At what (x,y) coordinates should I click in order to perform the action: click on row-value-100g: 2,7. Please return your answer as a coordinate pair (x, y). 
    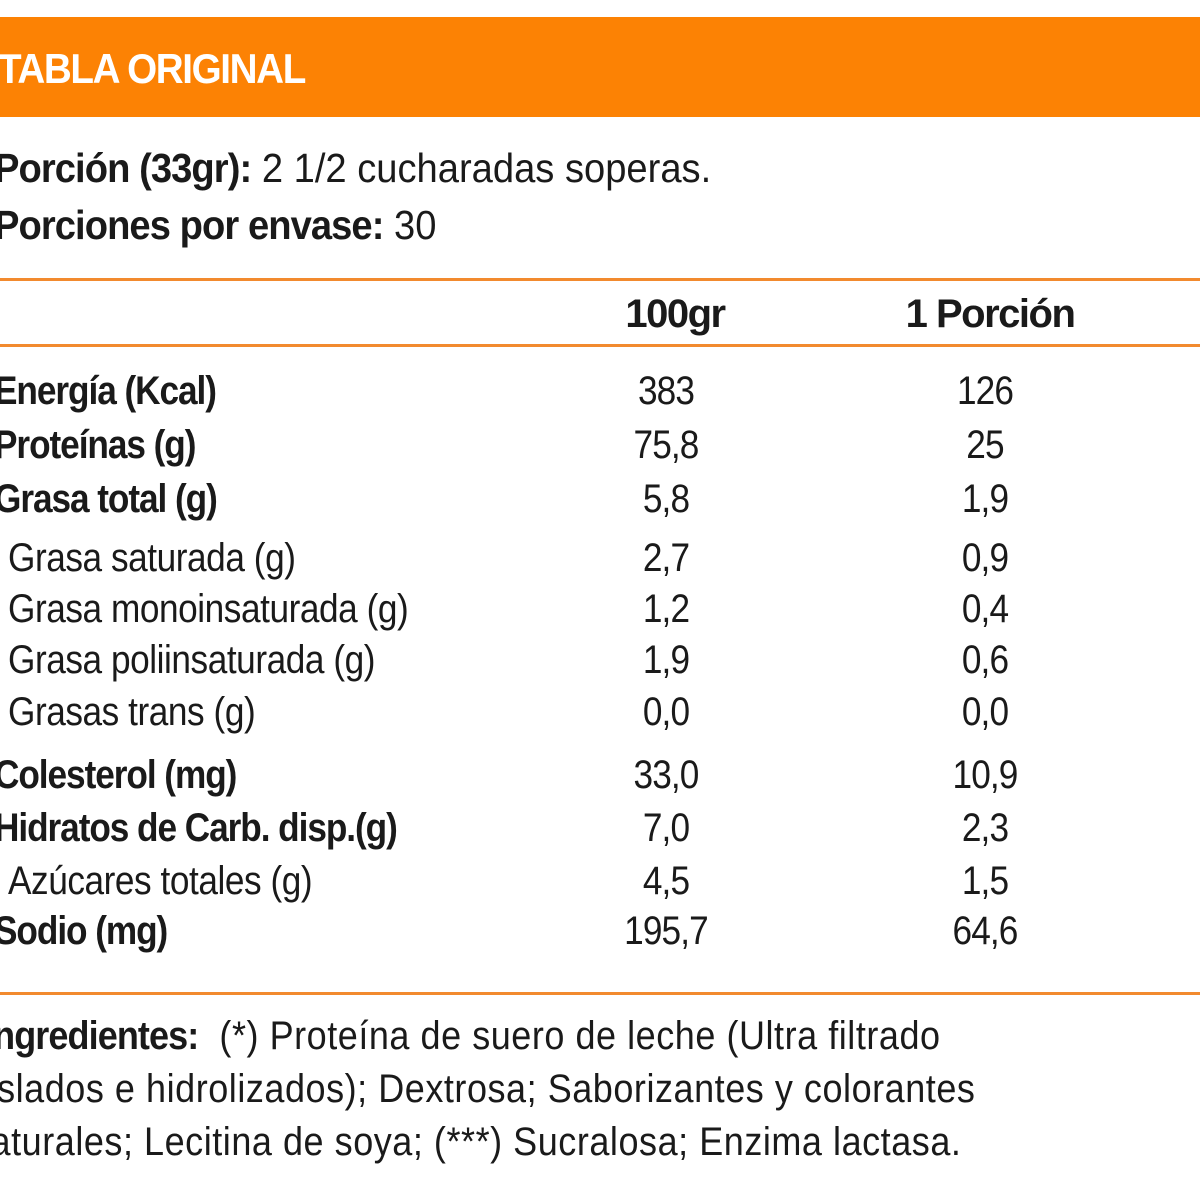
    Looking at the image, I should click on (666, 558).